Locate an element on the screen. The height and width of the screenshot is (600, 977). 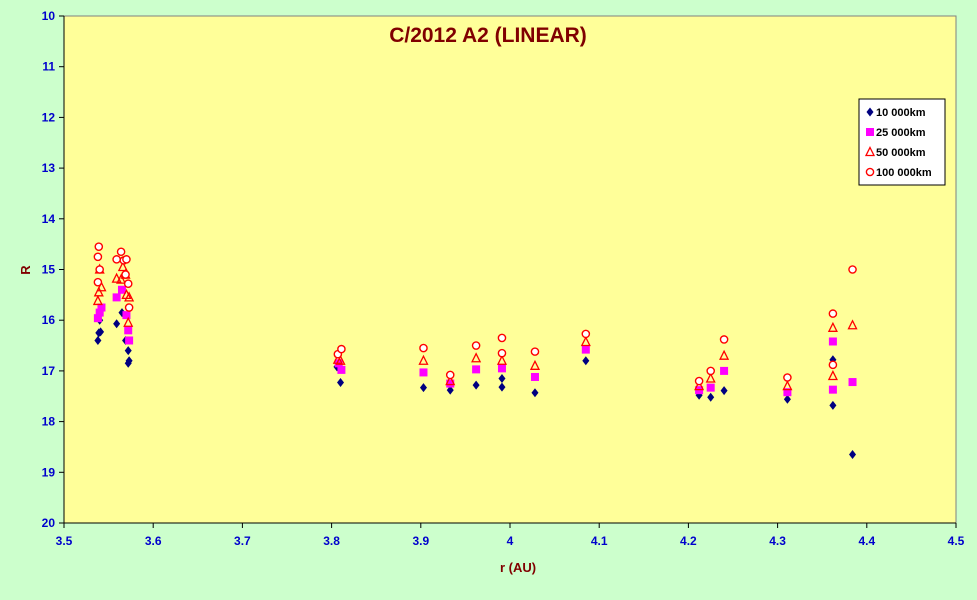
y-tick-label: 15 is located at coordinates (49, 270).